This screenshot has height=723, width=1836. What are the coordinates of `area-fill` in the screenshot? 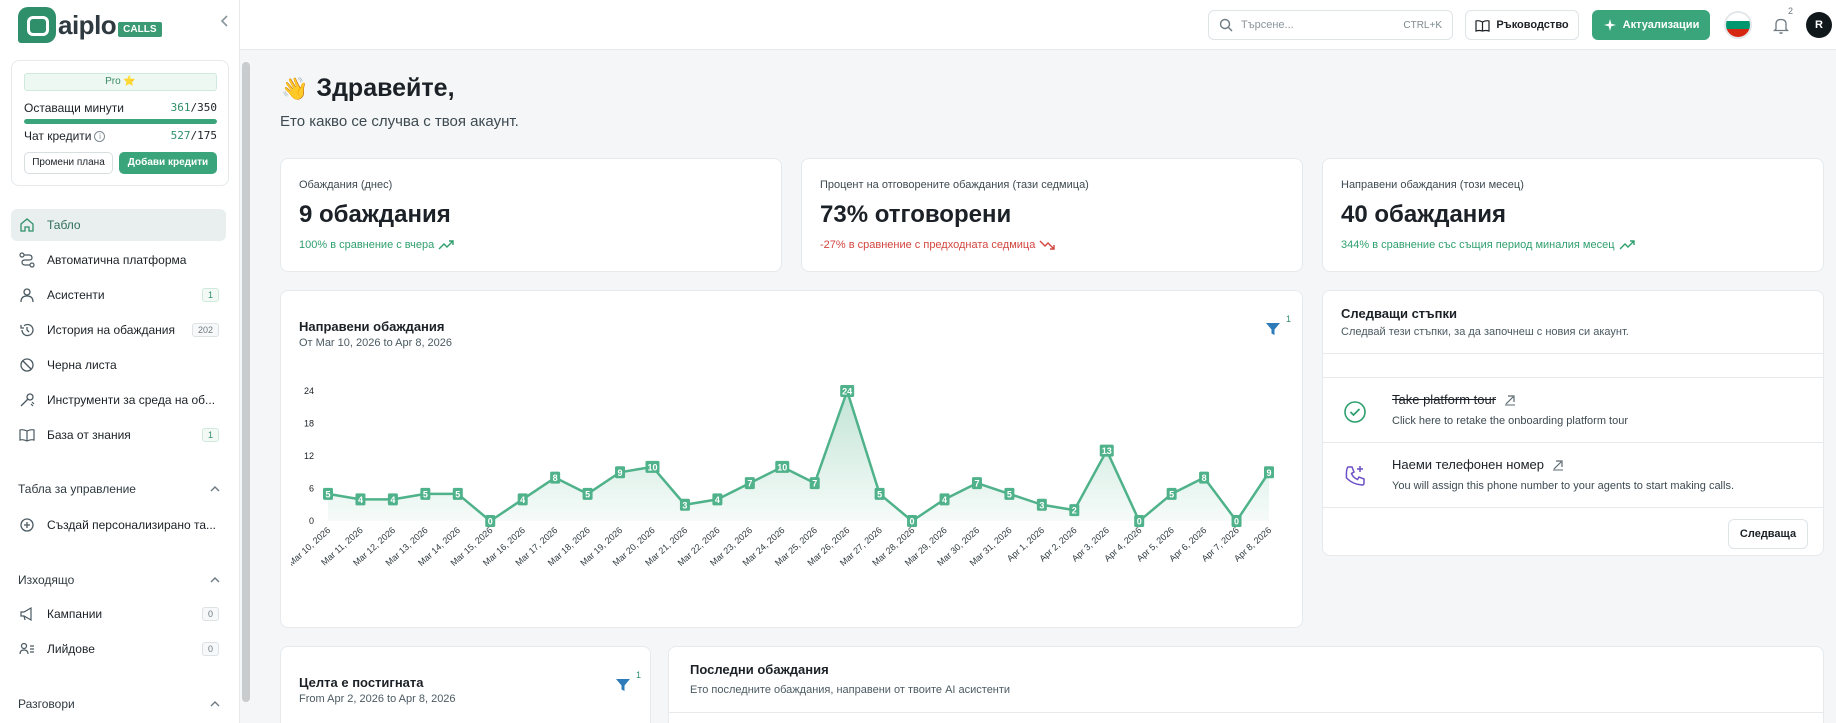 It's located at (798, 456).